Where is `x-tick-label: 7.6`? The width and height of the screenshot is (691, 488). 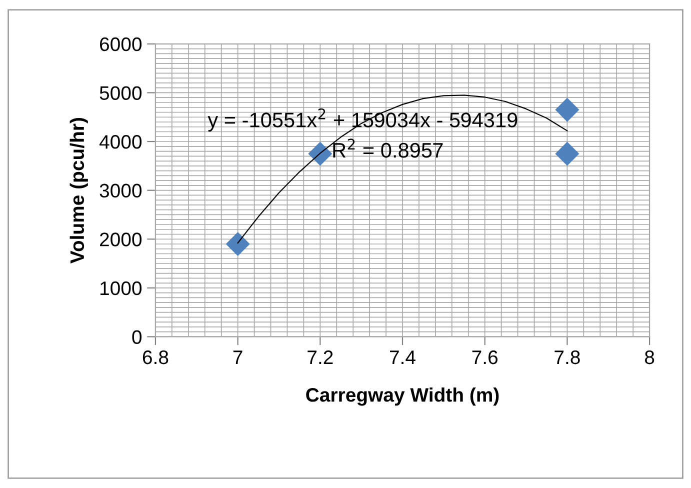
x-tick-label: 7.6 is located at coordinates (485, 357).